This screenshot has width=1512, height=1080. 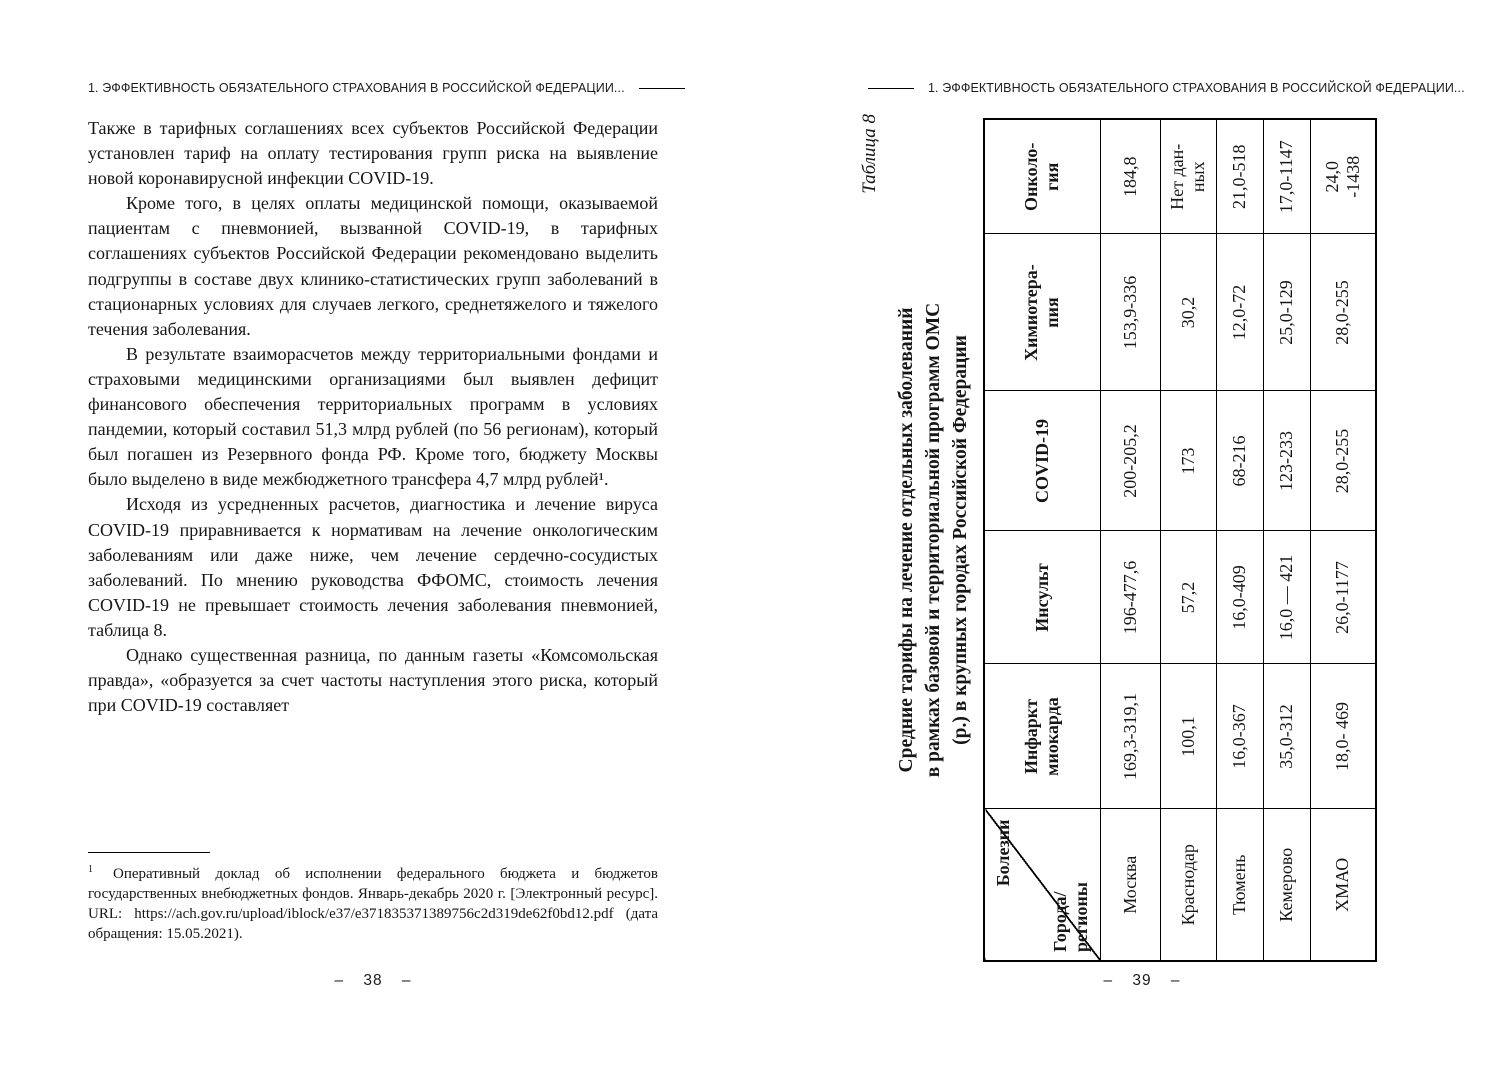 What do you see at coordinates (1188, 461) in the screenshot?
I see `tariff-value-cell: 173` at bounding box center [1188, 461].